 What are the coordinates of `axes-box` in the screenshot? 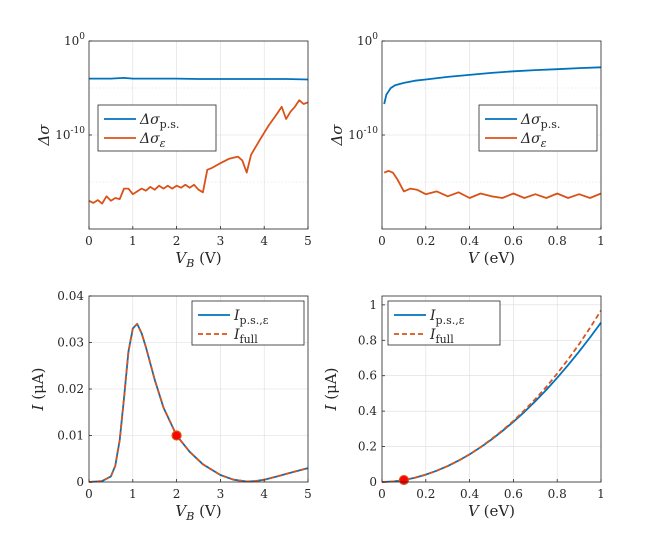 It's located at (491, 389).